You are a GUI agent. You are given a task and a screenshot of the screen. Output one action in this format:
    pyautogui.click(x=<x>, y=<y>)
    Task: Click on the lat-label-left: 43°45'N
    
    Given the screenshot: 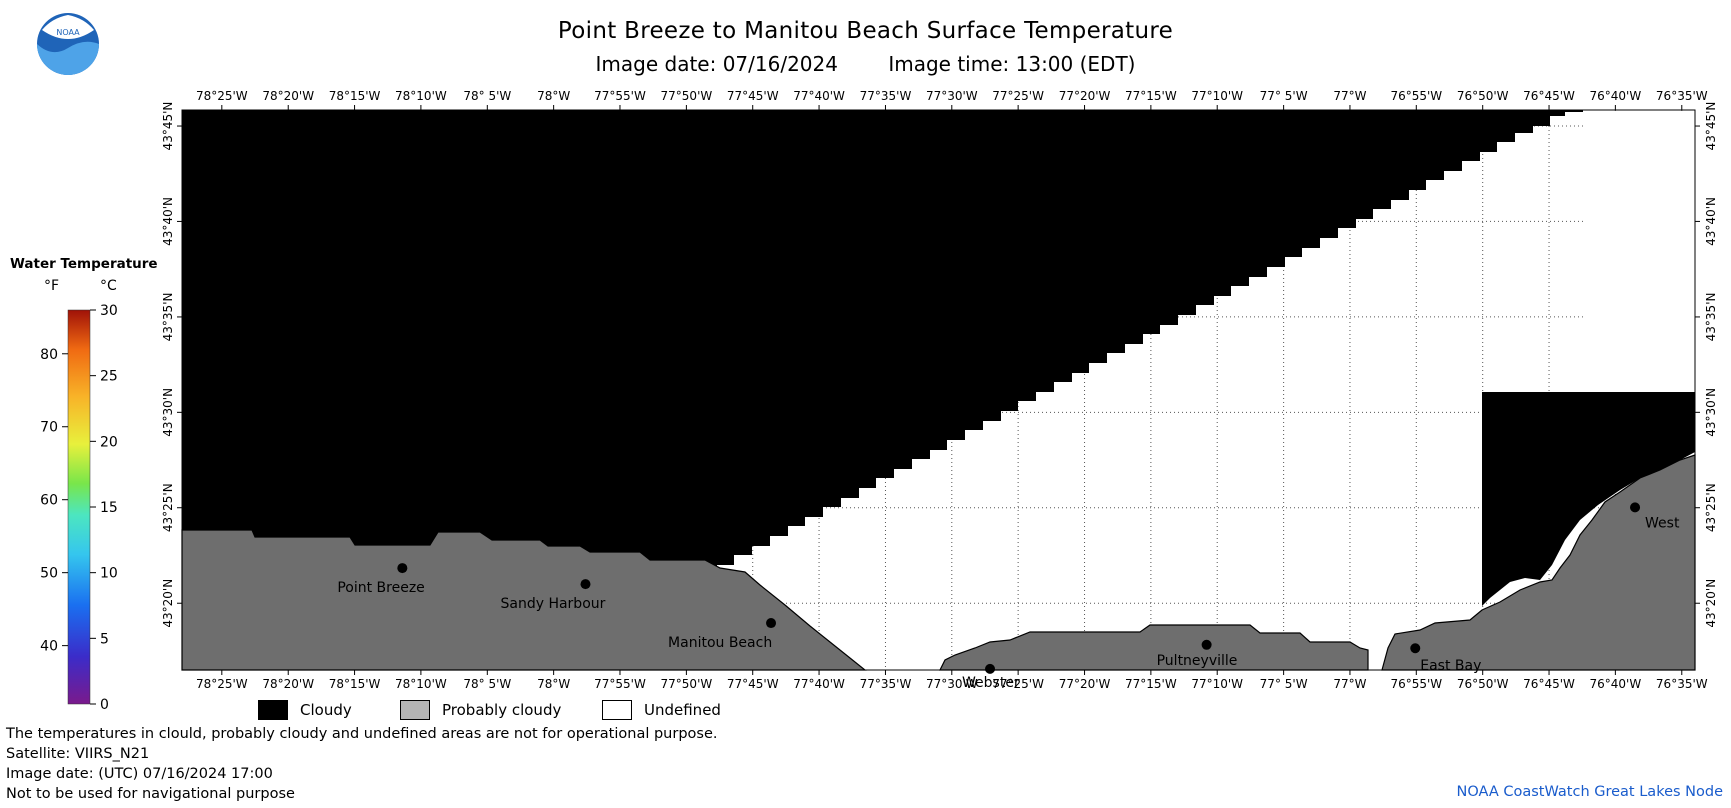 What is the action you would take?
    pyautogui.click(x=168, y=126)
    